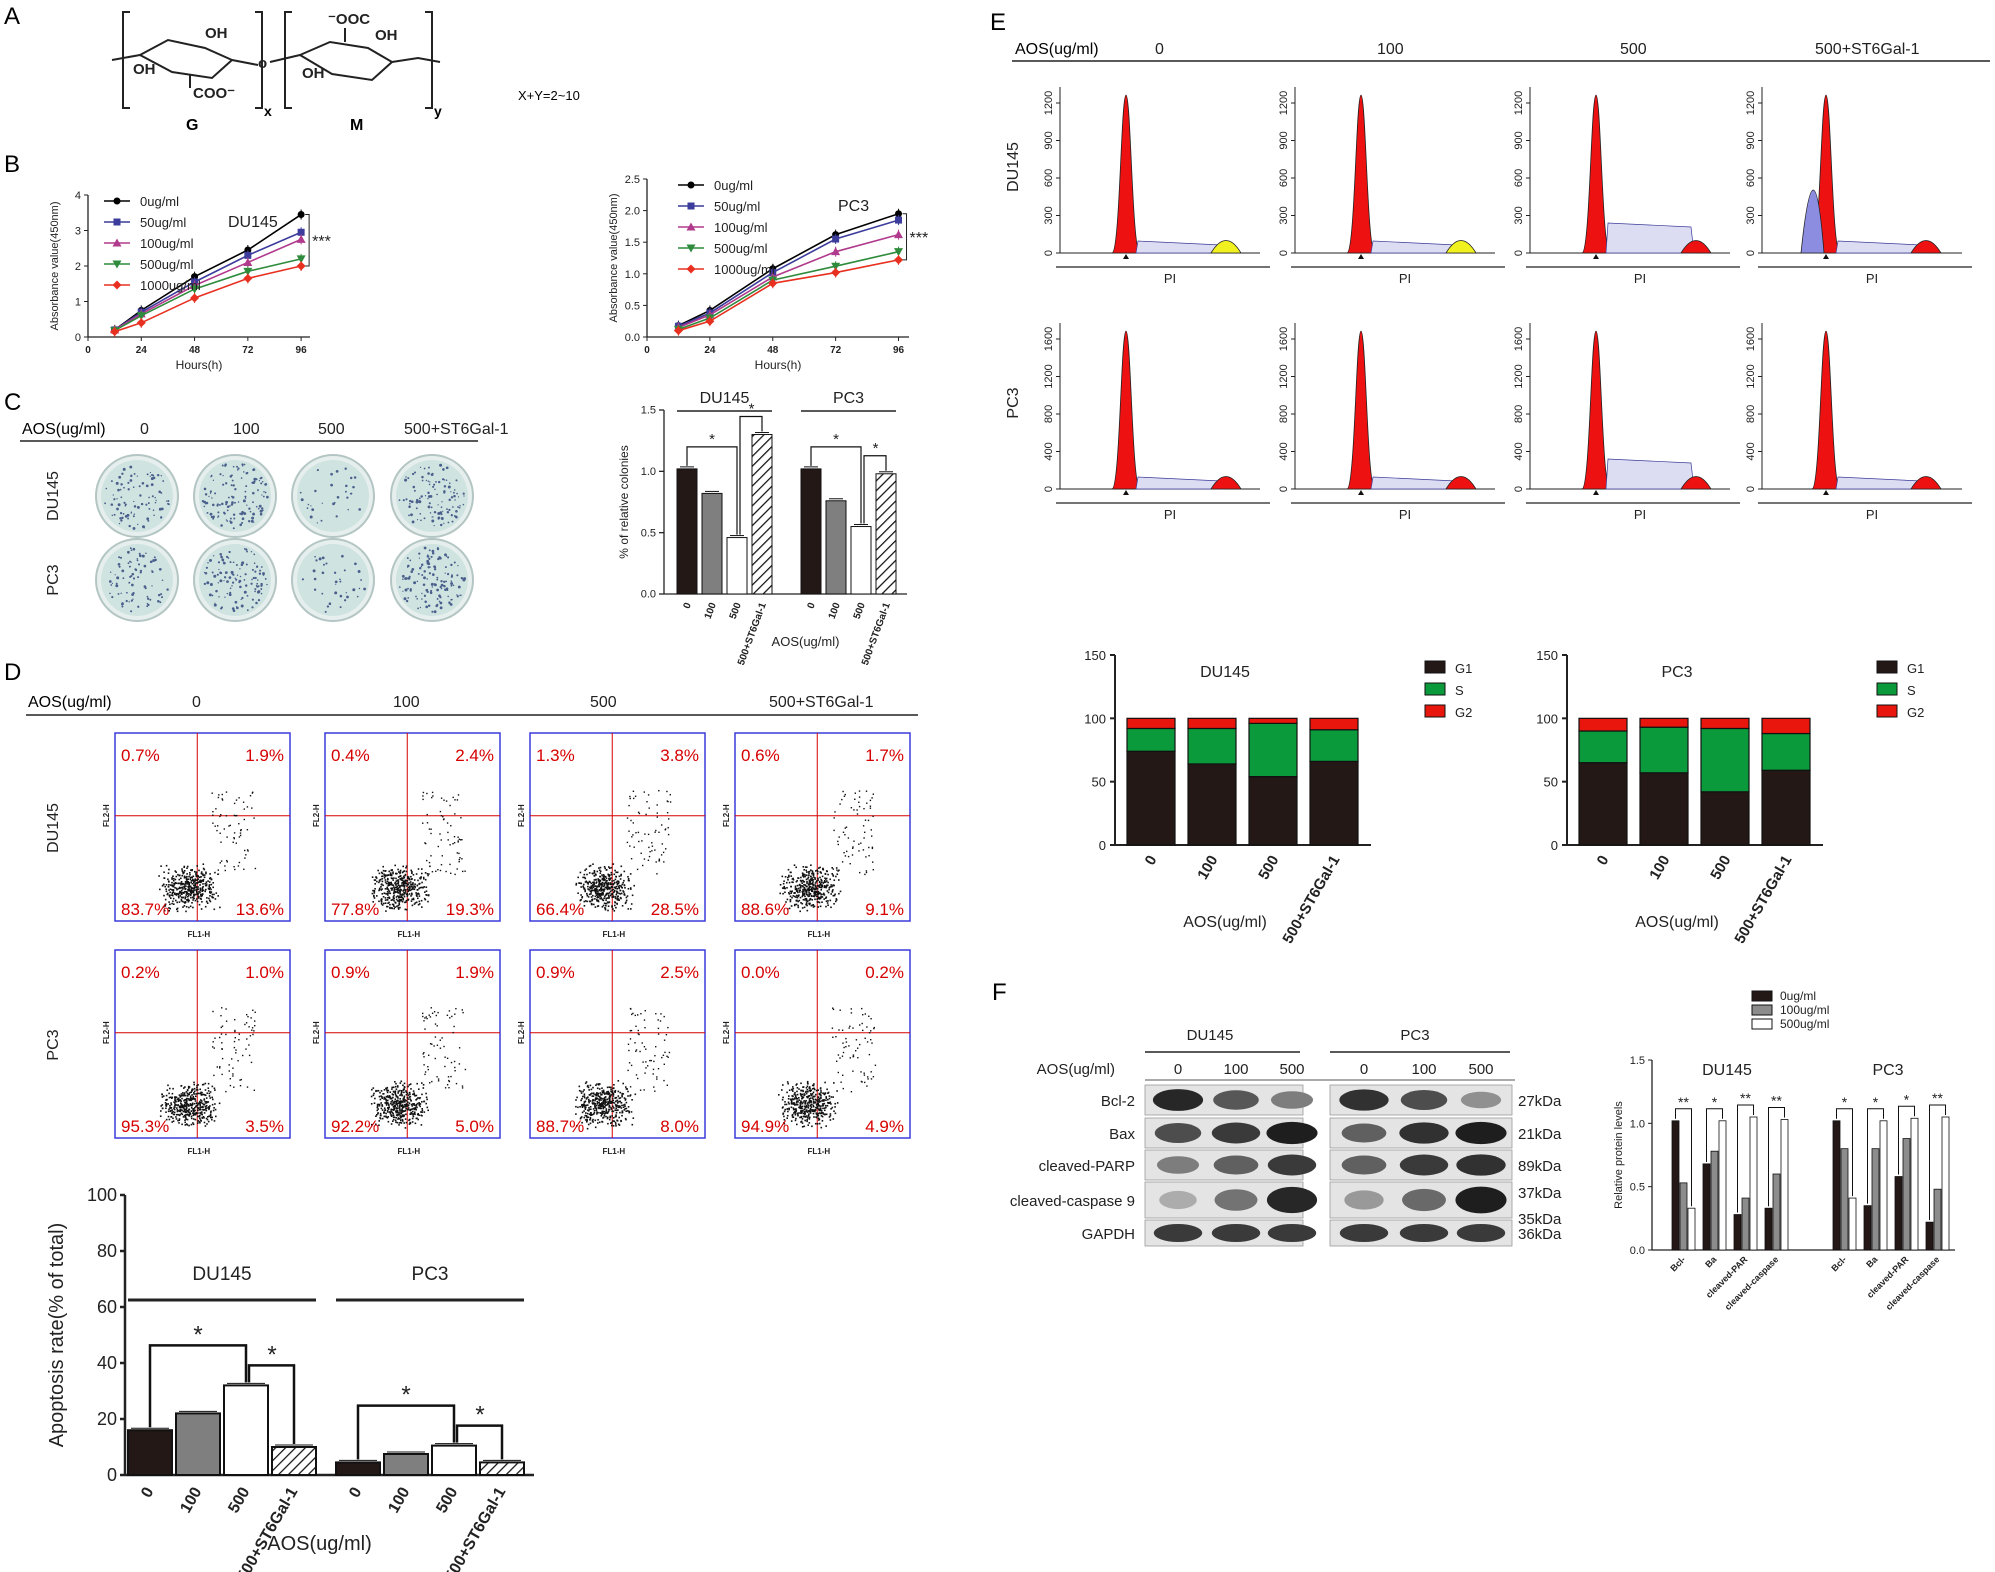 Image resolution: width=1995 pixels, height=1572 pixels. What do you see at coordinates (822, 827) in the screenshot?
I see `flow-plot-frame` at bounding box center [822, 827].